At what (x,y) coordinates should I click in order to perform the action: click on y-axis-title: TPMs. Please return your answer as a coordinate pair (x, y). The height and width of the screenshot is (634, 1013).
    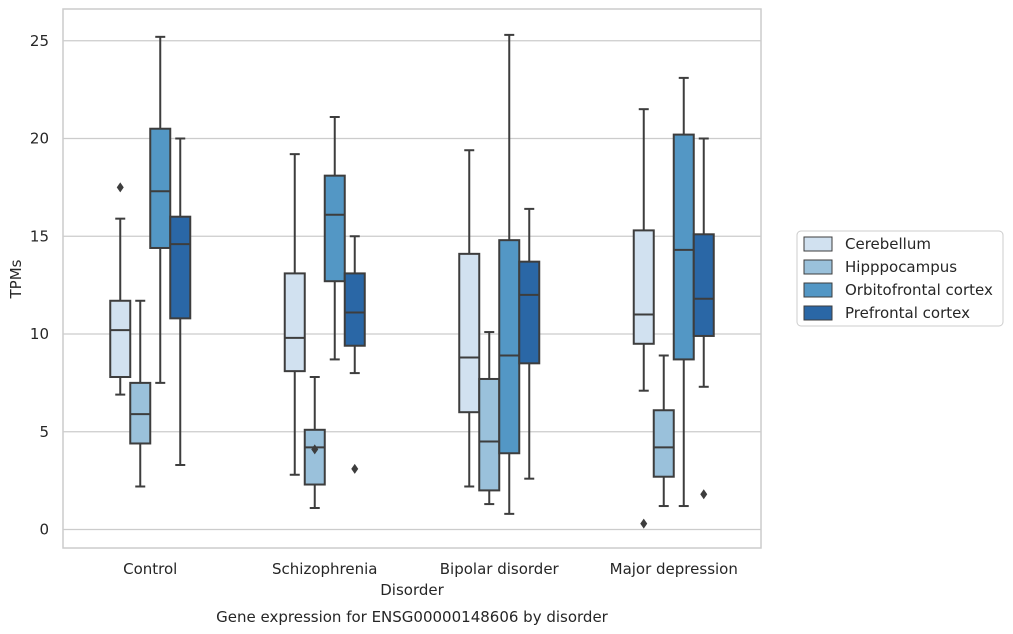
    Looking at the image, I should click on (16, 279).